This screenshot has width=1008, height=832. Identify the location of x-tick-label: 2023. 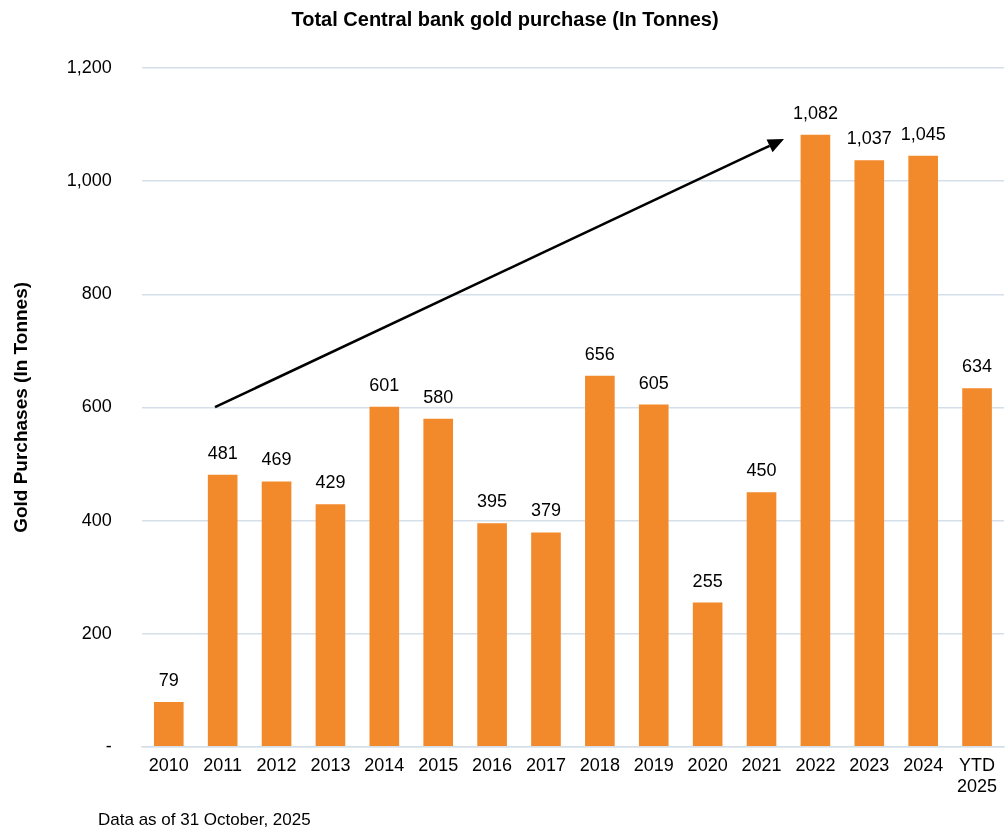
(869, 764).